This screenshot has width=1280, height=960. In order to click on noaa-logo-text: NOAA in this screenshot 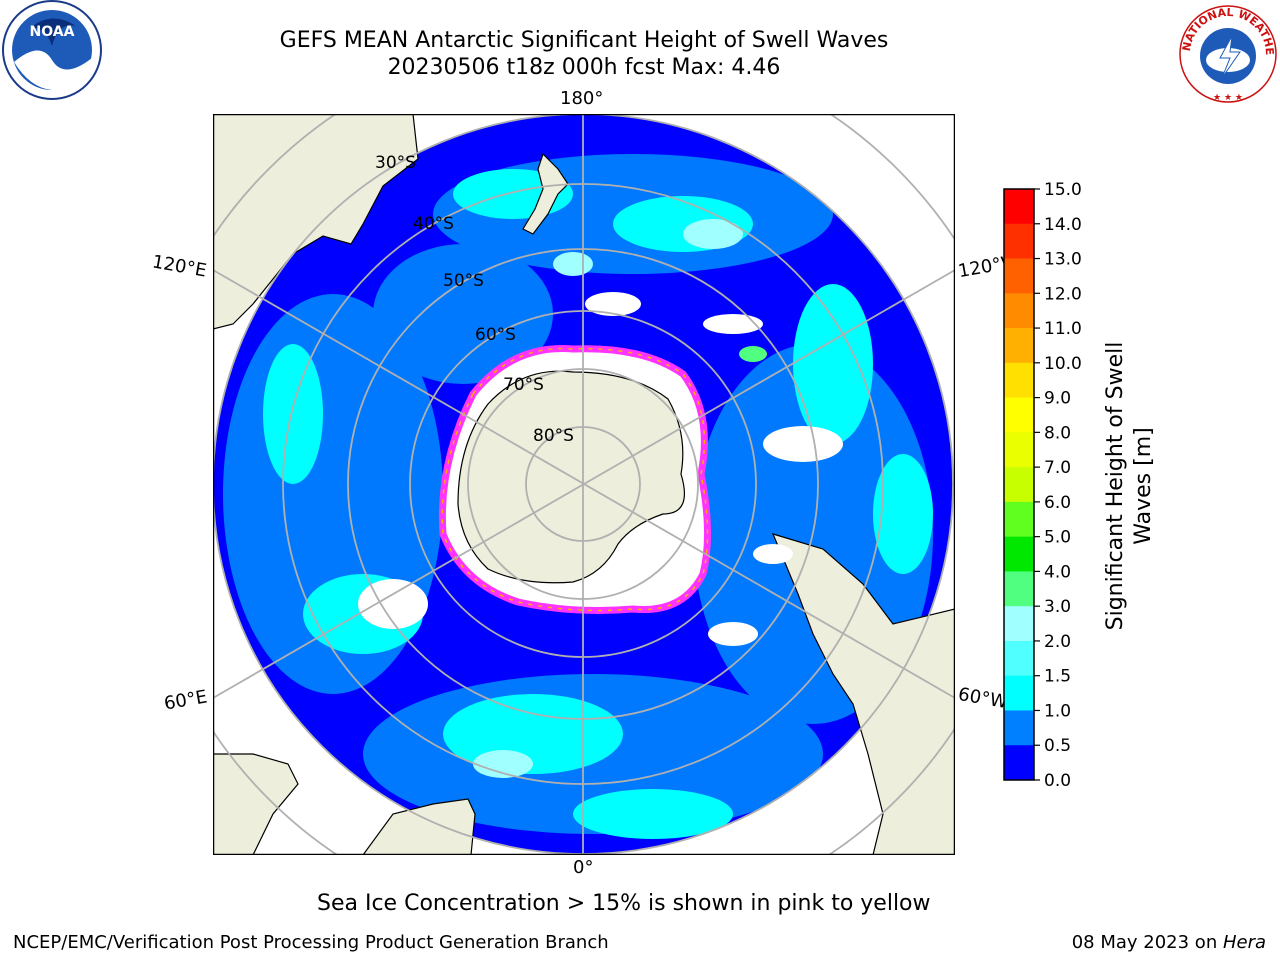, I will do `click(52, 32)`.